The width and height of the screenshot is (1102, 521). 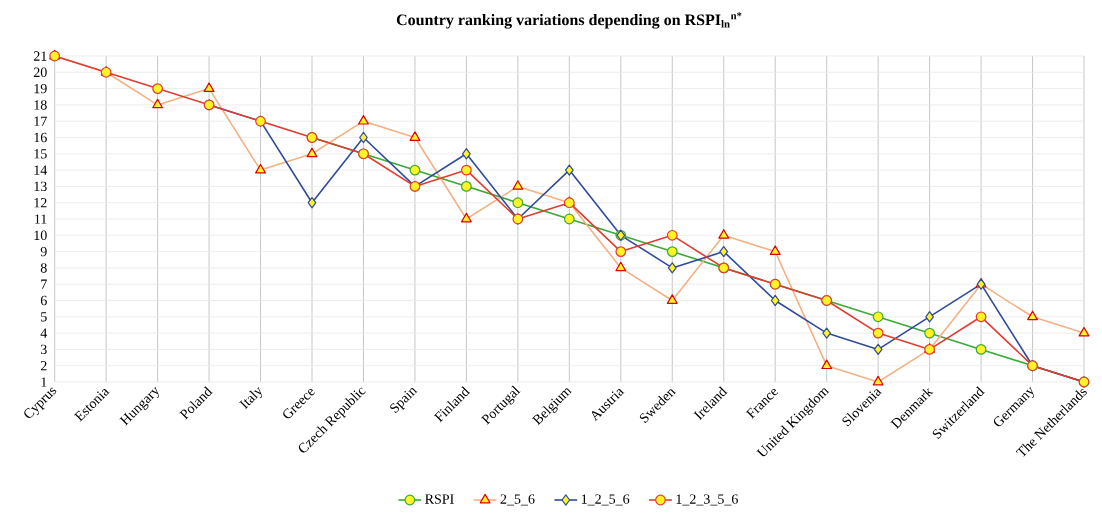 What do you see at coordinates (40, 105) in the screenshot?
I see `y-tick-label: 18` at bounding box center [40, 105].